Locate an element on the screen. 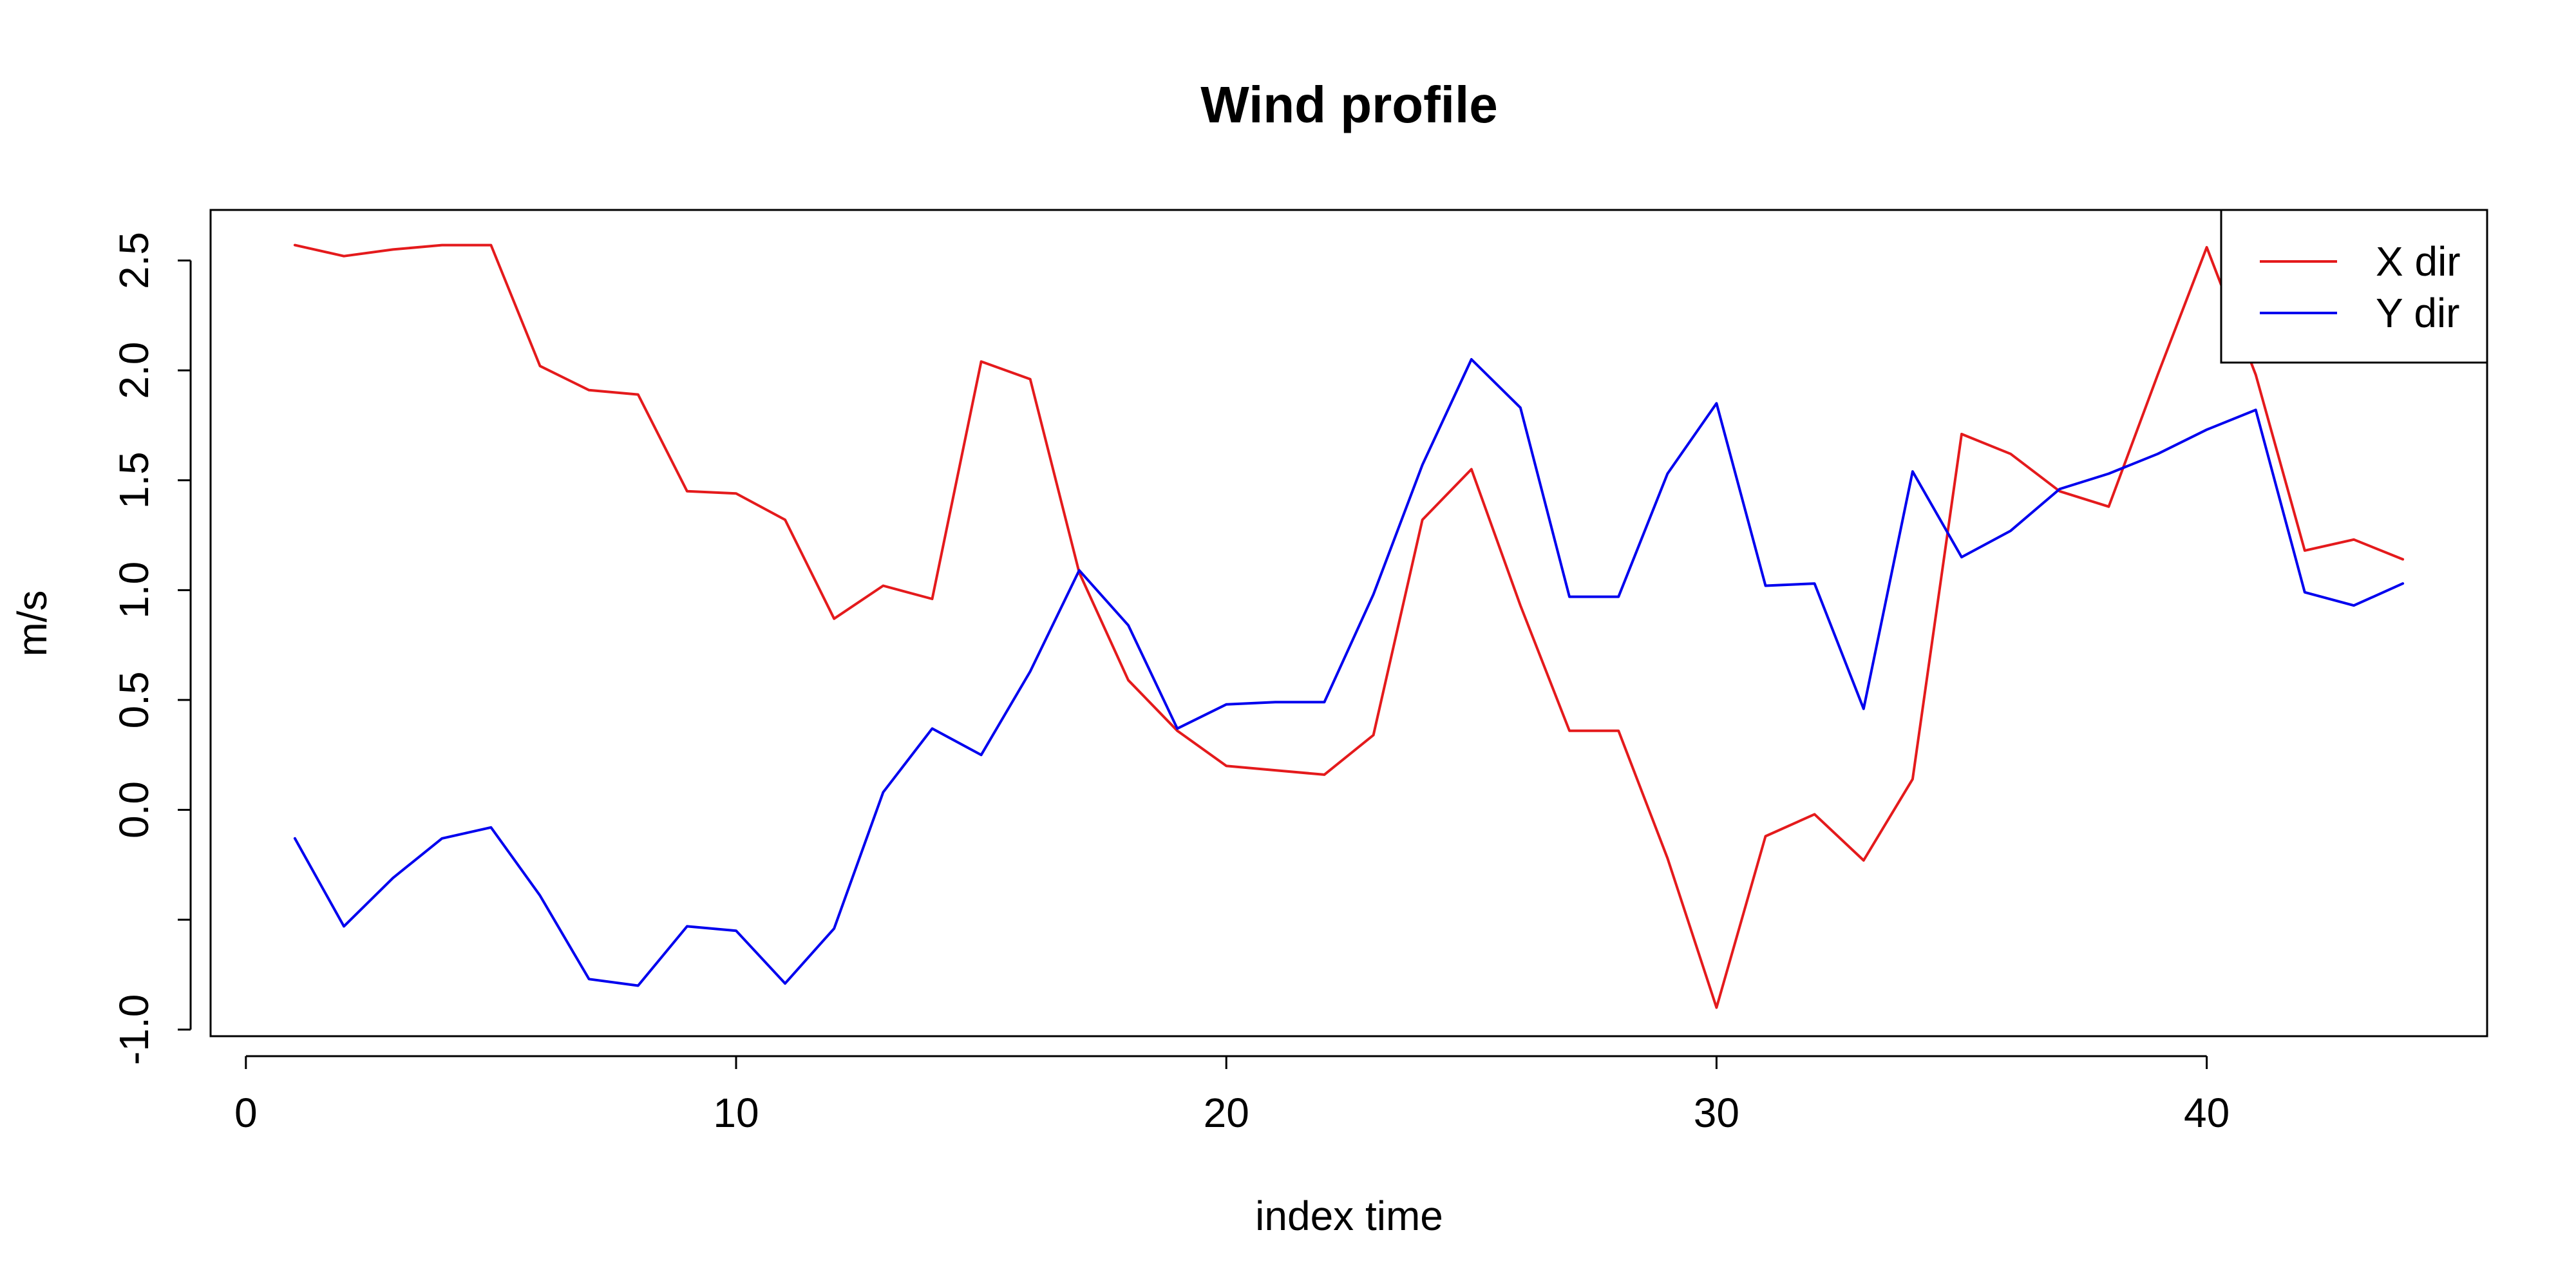 The height and width of the screenshot is (1288, 2576). legend-label: X dir is located at coordinates (2419, 261).